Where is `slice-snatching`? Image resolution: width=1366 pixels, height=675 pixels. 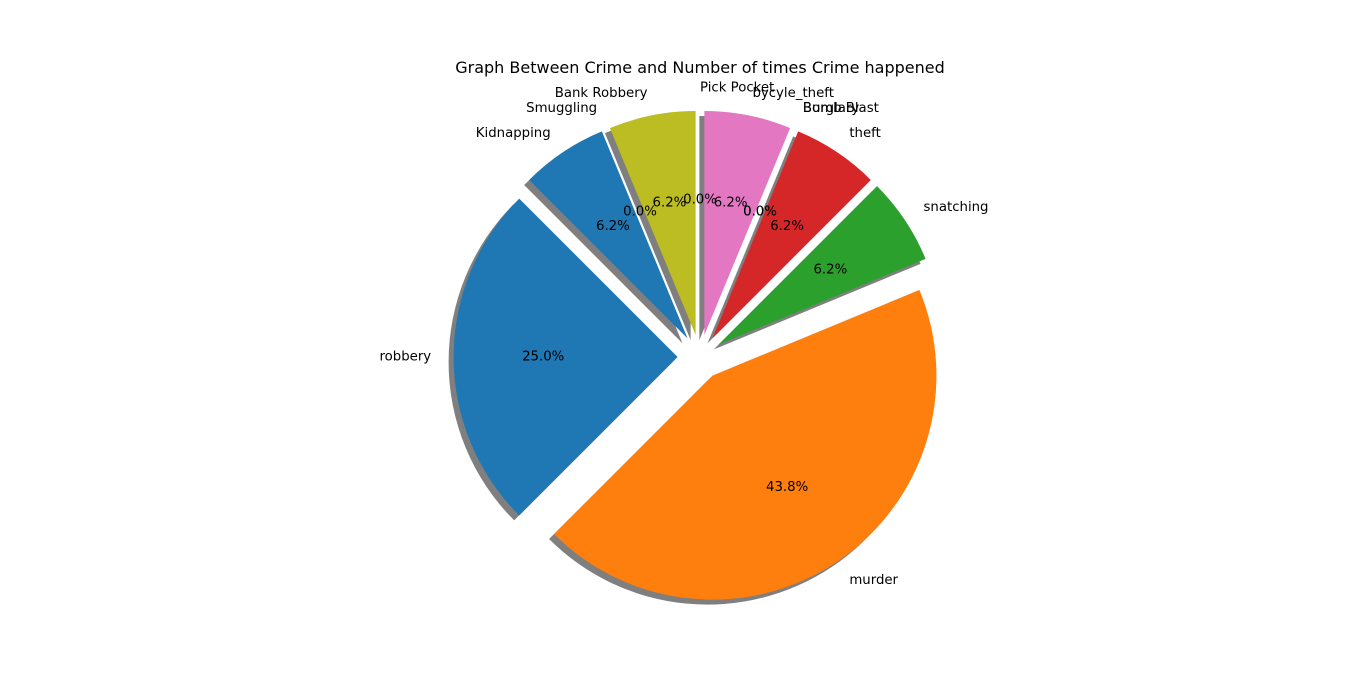
slice-snatching is located at coordinates (822, 265).